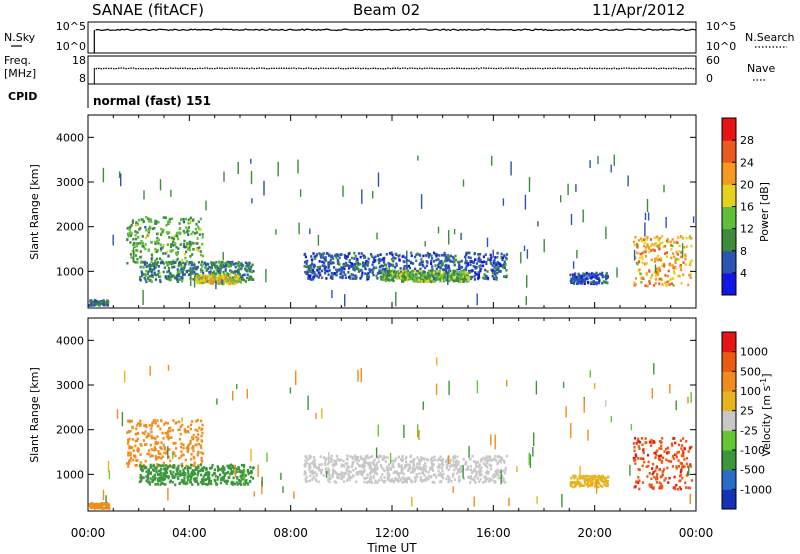 The image size is (800, 554). Describe the element at coordinates (395, 30) in the screenshot. I see `noise-line` at that location.